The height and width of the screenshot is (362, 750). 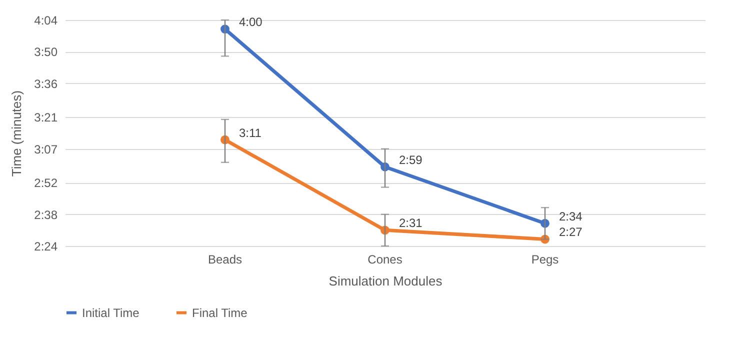 What do you see at coordinates (571, 216) in the screenshot?
I see `data-label: 2:34` at bounding box center [571, 216].